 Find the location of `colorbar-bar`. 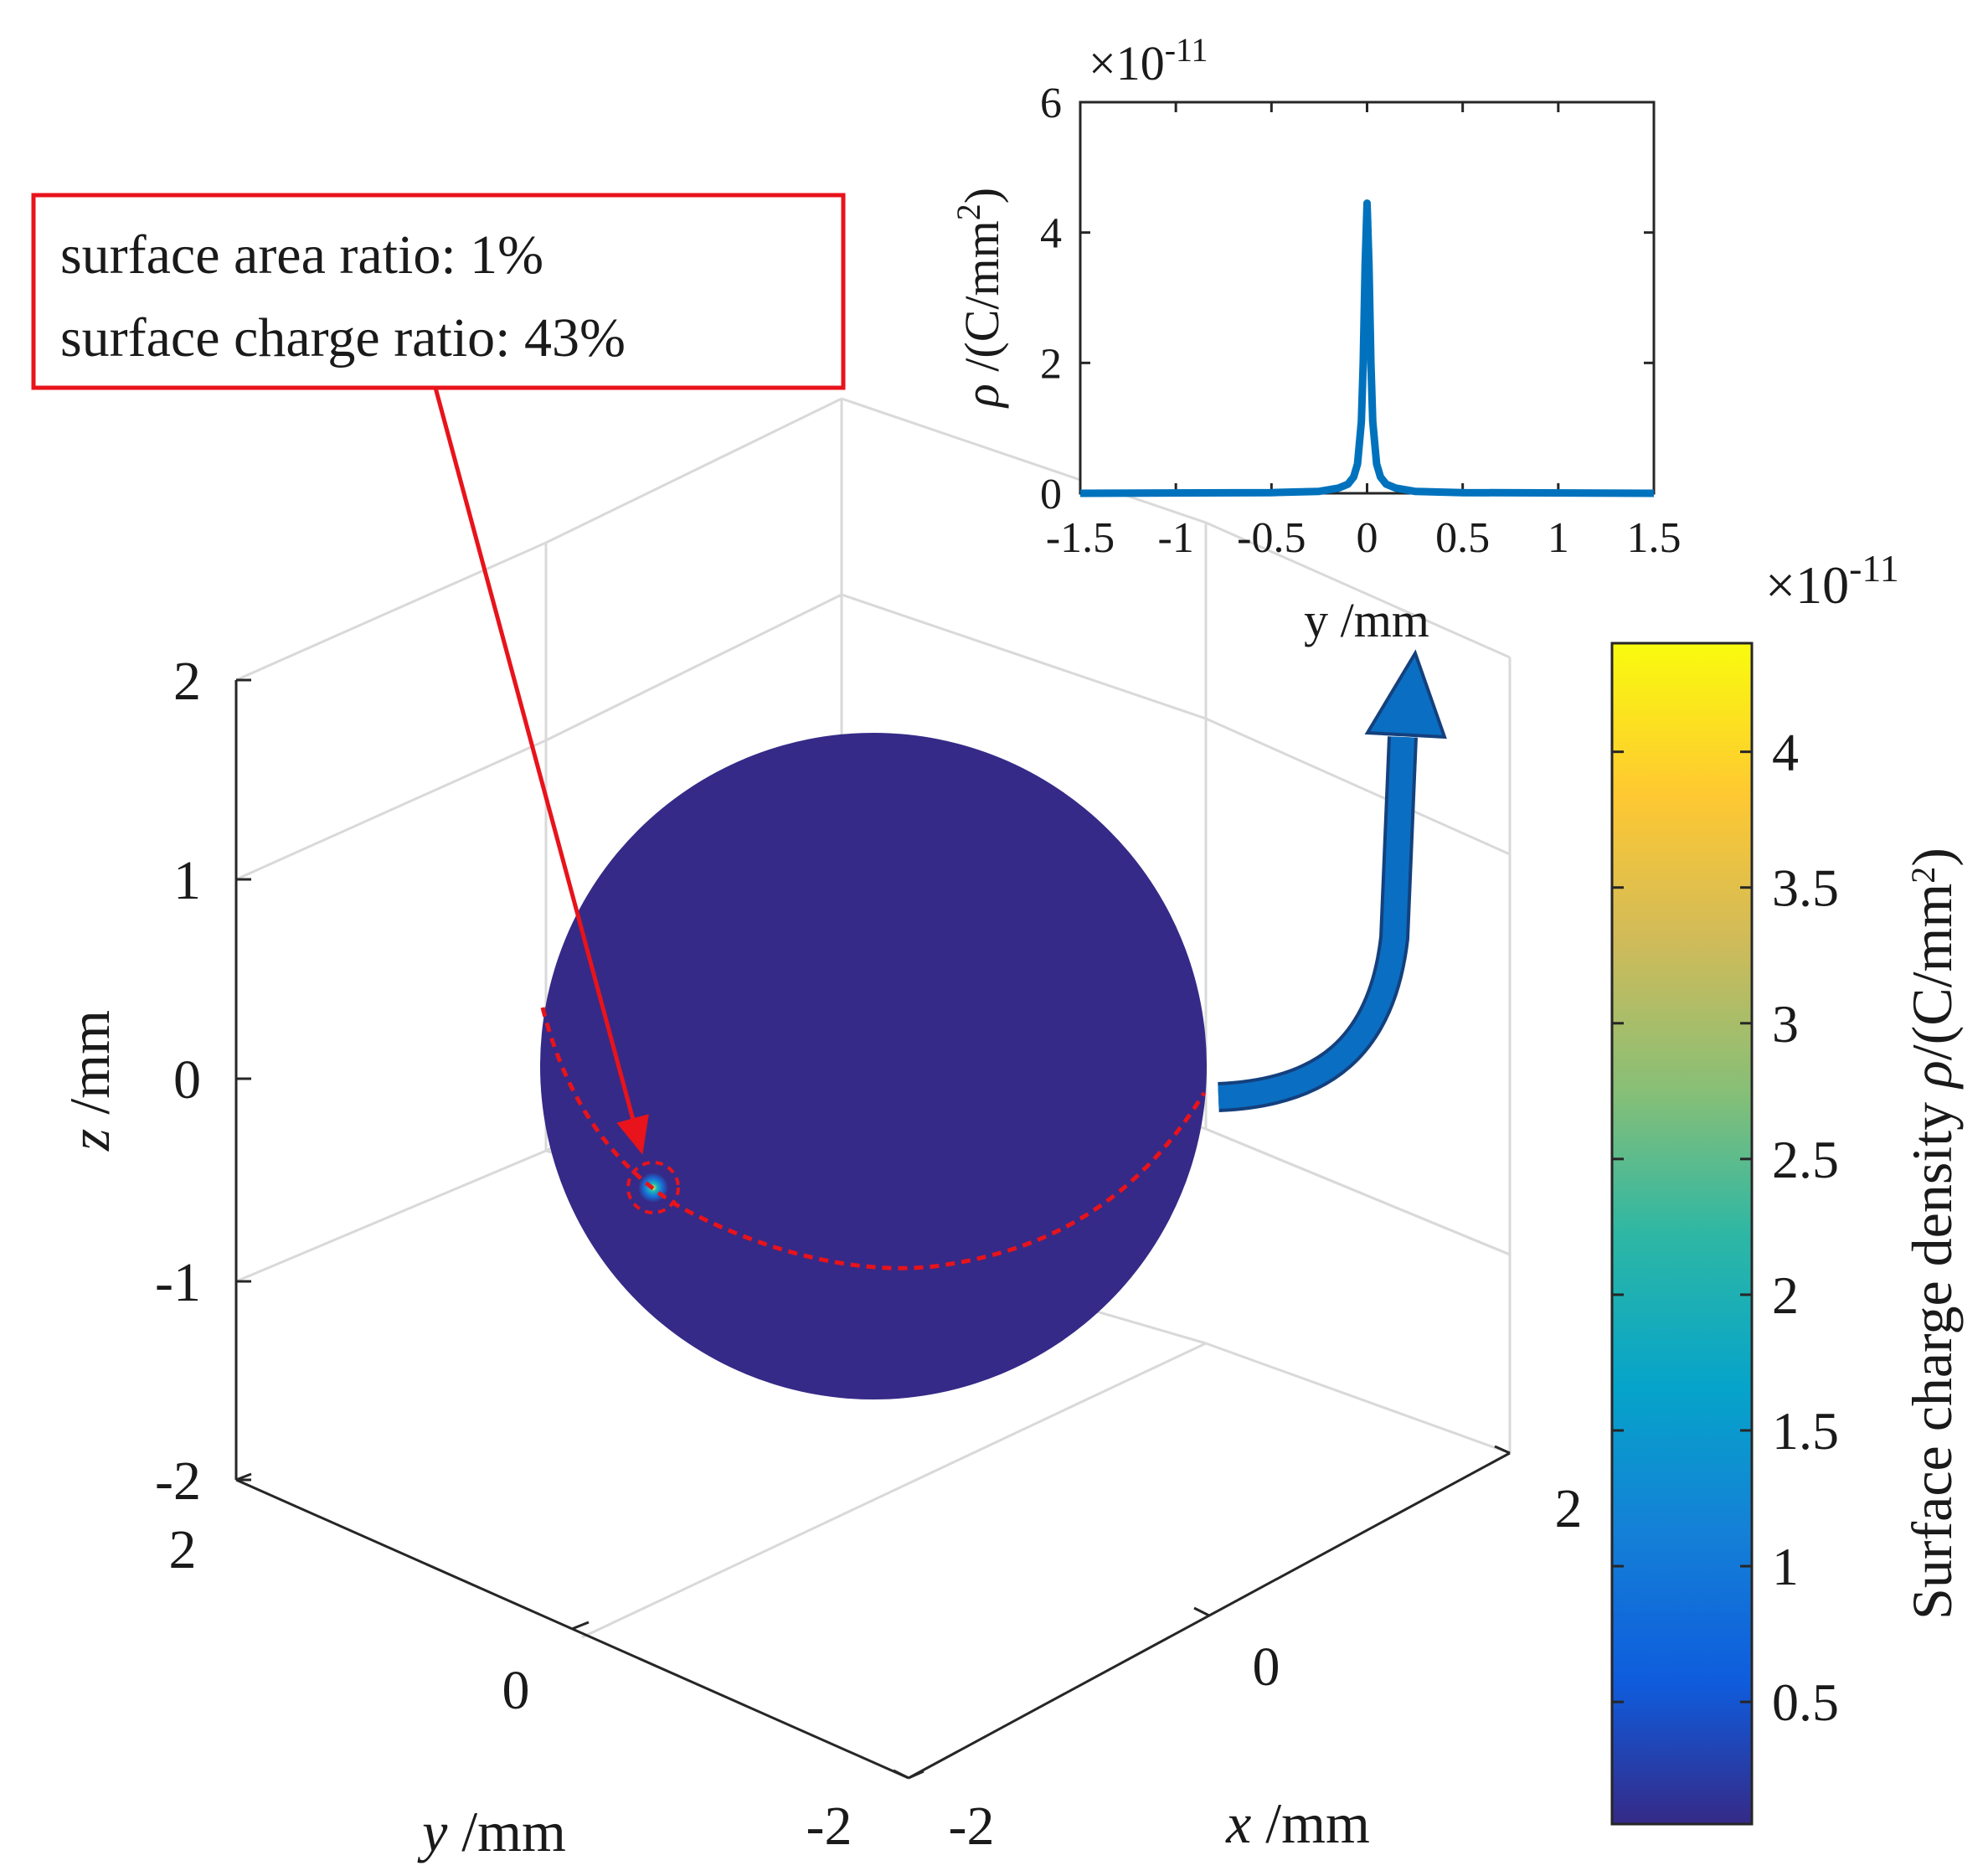

colorbar-bar is located at coordinates (1682, 1234).